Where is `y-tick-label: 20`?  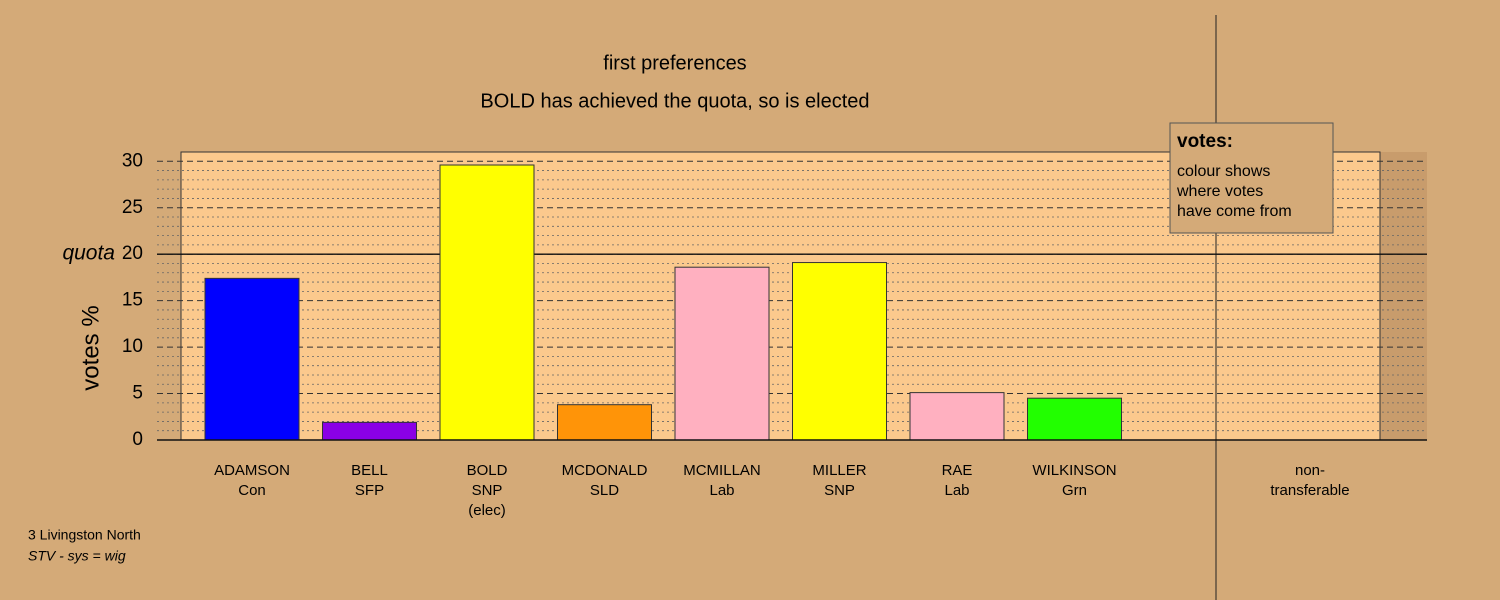
y-tick-label: 20 is located at coordinates (132, 253).